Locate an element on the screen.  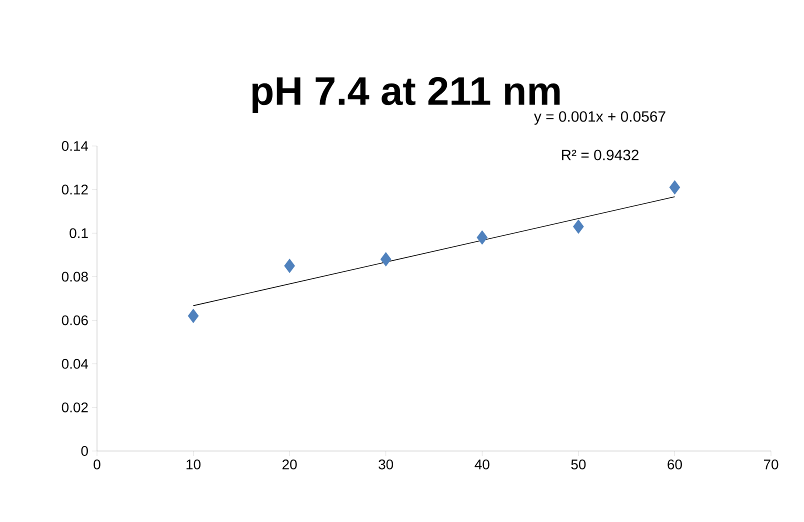
y-tick-label: 0.12 is located at coordinates (75, 189).